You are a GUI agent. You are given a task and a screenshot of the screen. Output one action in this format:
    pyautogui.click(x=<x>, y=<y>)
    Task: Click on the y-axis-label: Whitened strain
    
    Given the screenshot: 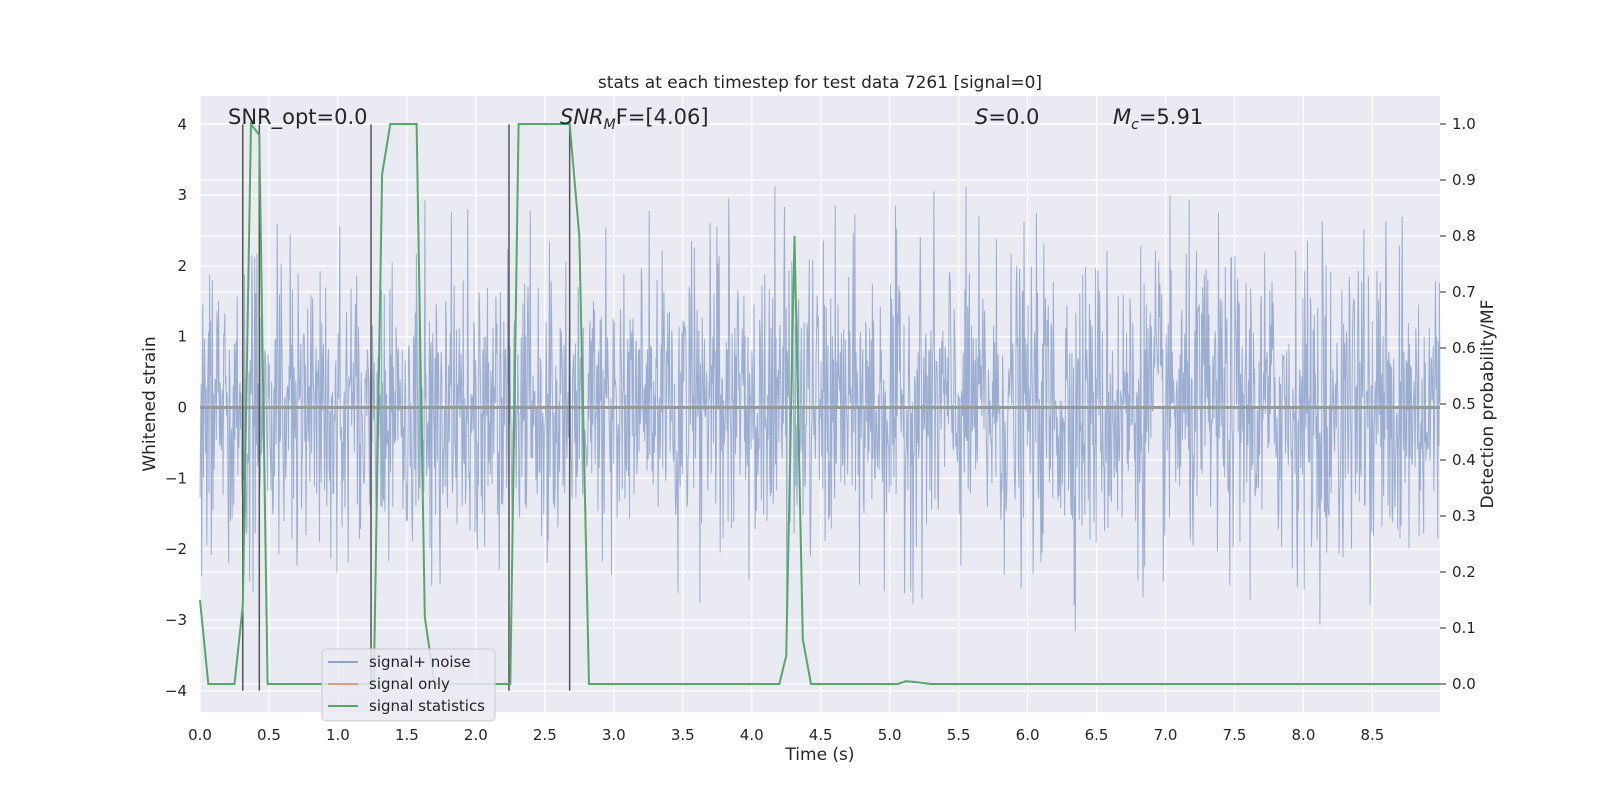 What is the action you would take?
    pyautogui.click(x=150, y=403)
    